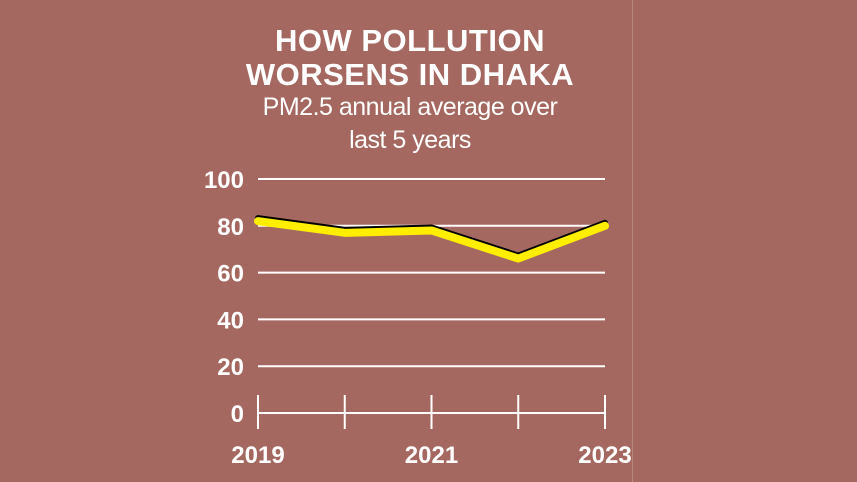 The image size is (857, 482). Describe the element at coordinates (410, 40) in the screenshot. I see `chart-title-line-1: HOW POLLUTION` at that location.